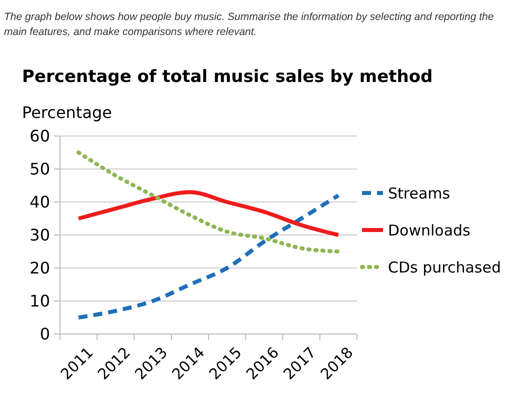 This screenshot has width=512, height=397. Describe the element at coordinates (40, 169) in the screenshot. I see `y-tick-label: 50` at that location.